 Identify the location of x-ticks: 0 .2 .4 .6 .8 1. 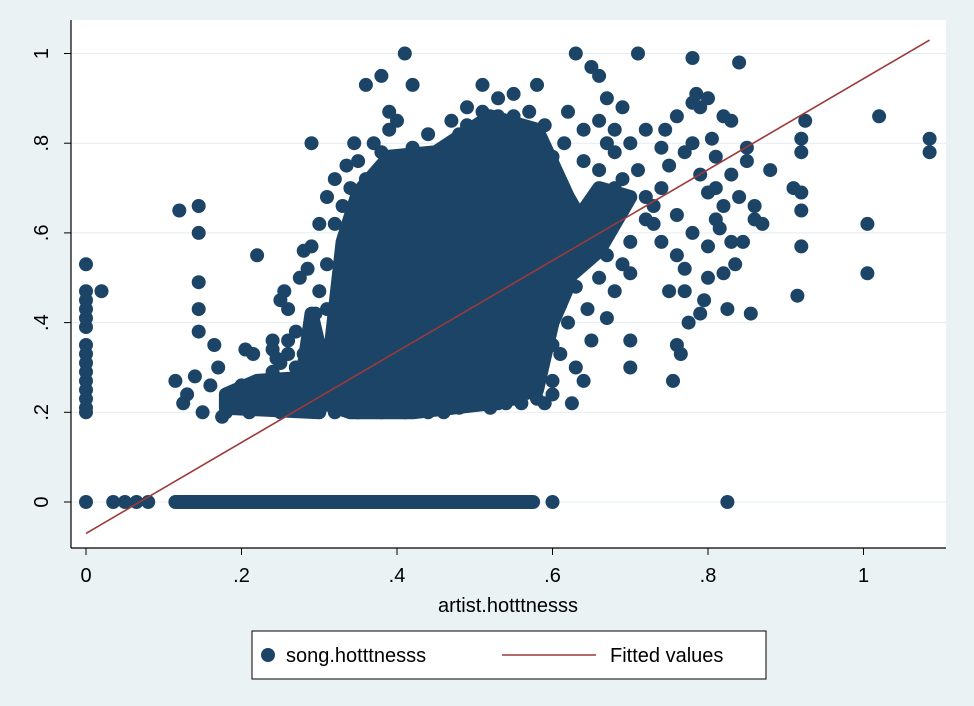
(474, 567).